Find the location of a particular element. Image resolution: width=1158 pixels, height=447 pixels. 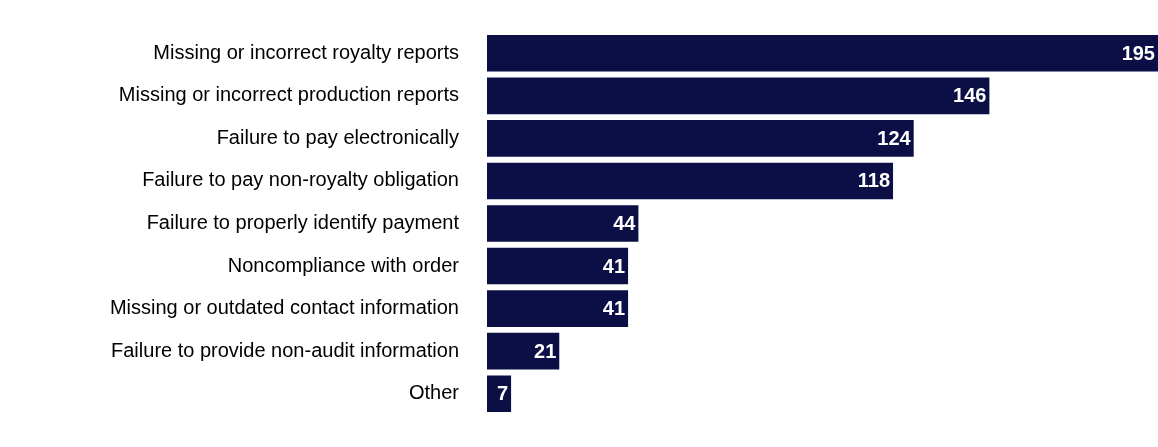

data-label: 7 is located at coordinates (502, 393).